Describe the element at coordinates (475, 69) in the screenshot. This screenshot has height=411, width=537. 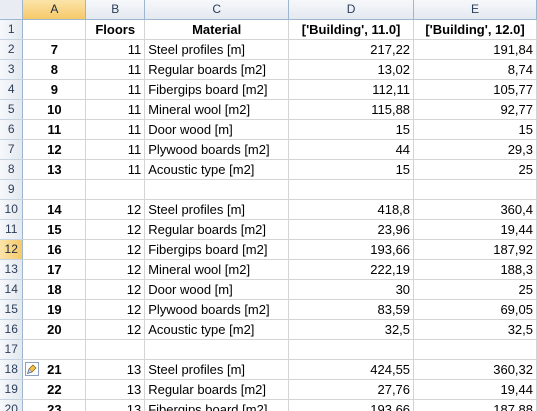
I see `cell: 8,74` at that location.